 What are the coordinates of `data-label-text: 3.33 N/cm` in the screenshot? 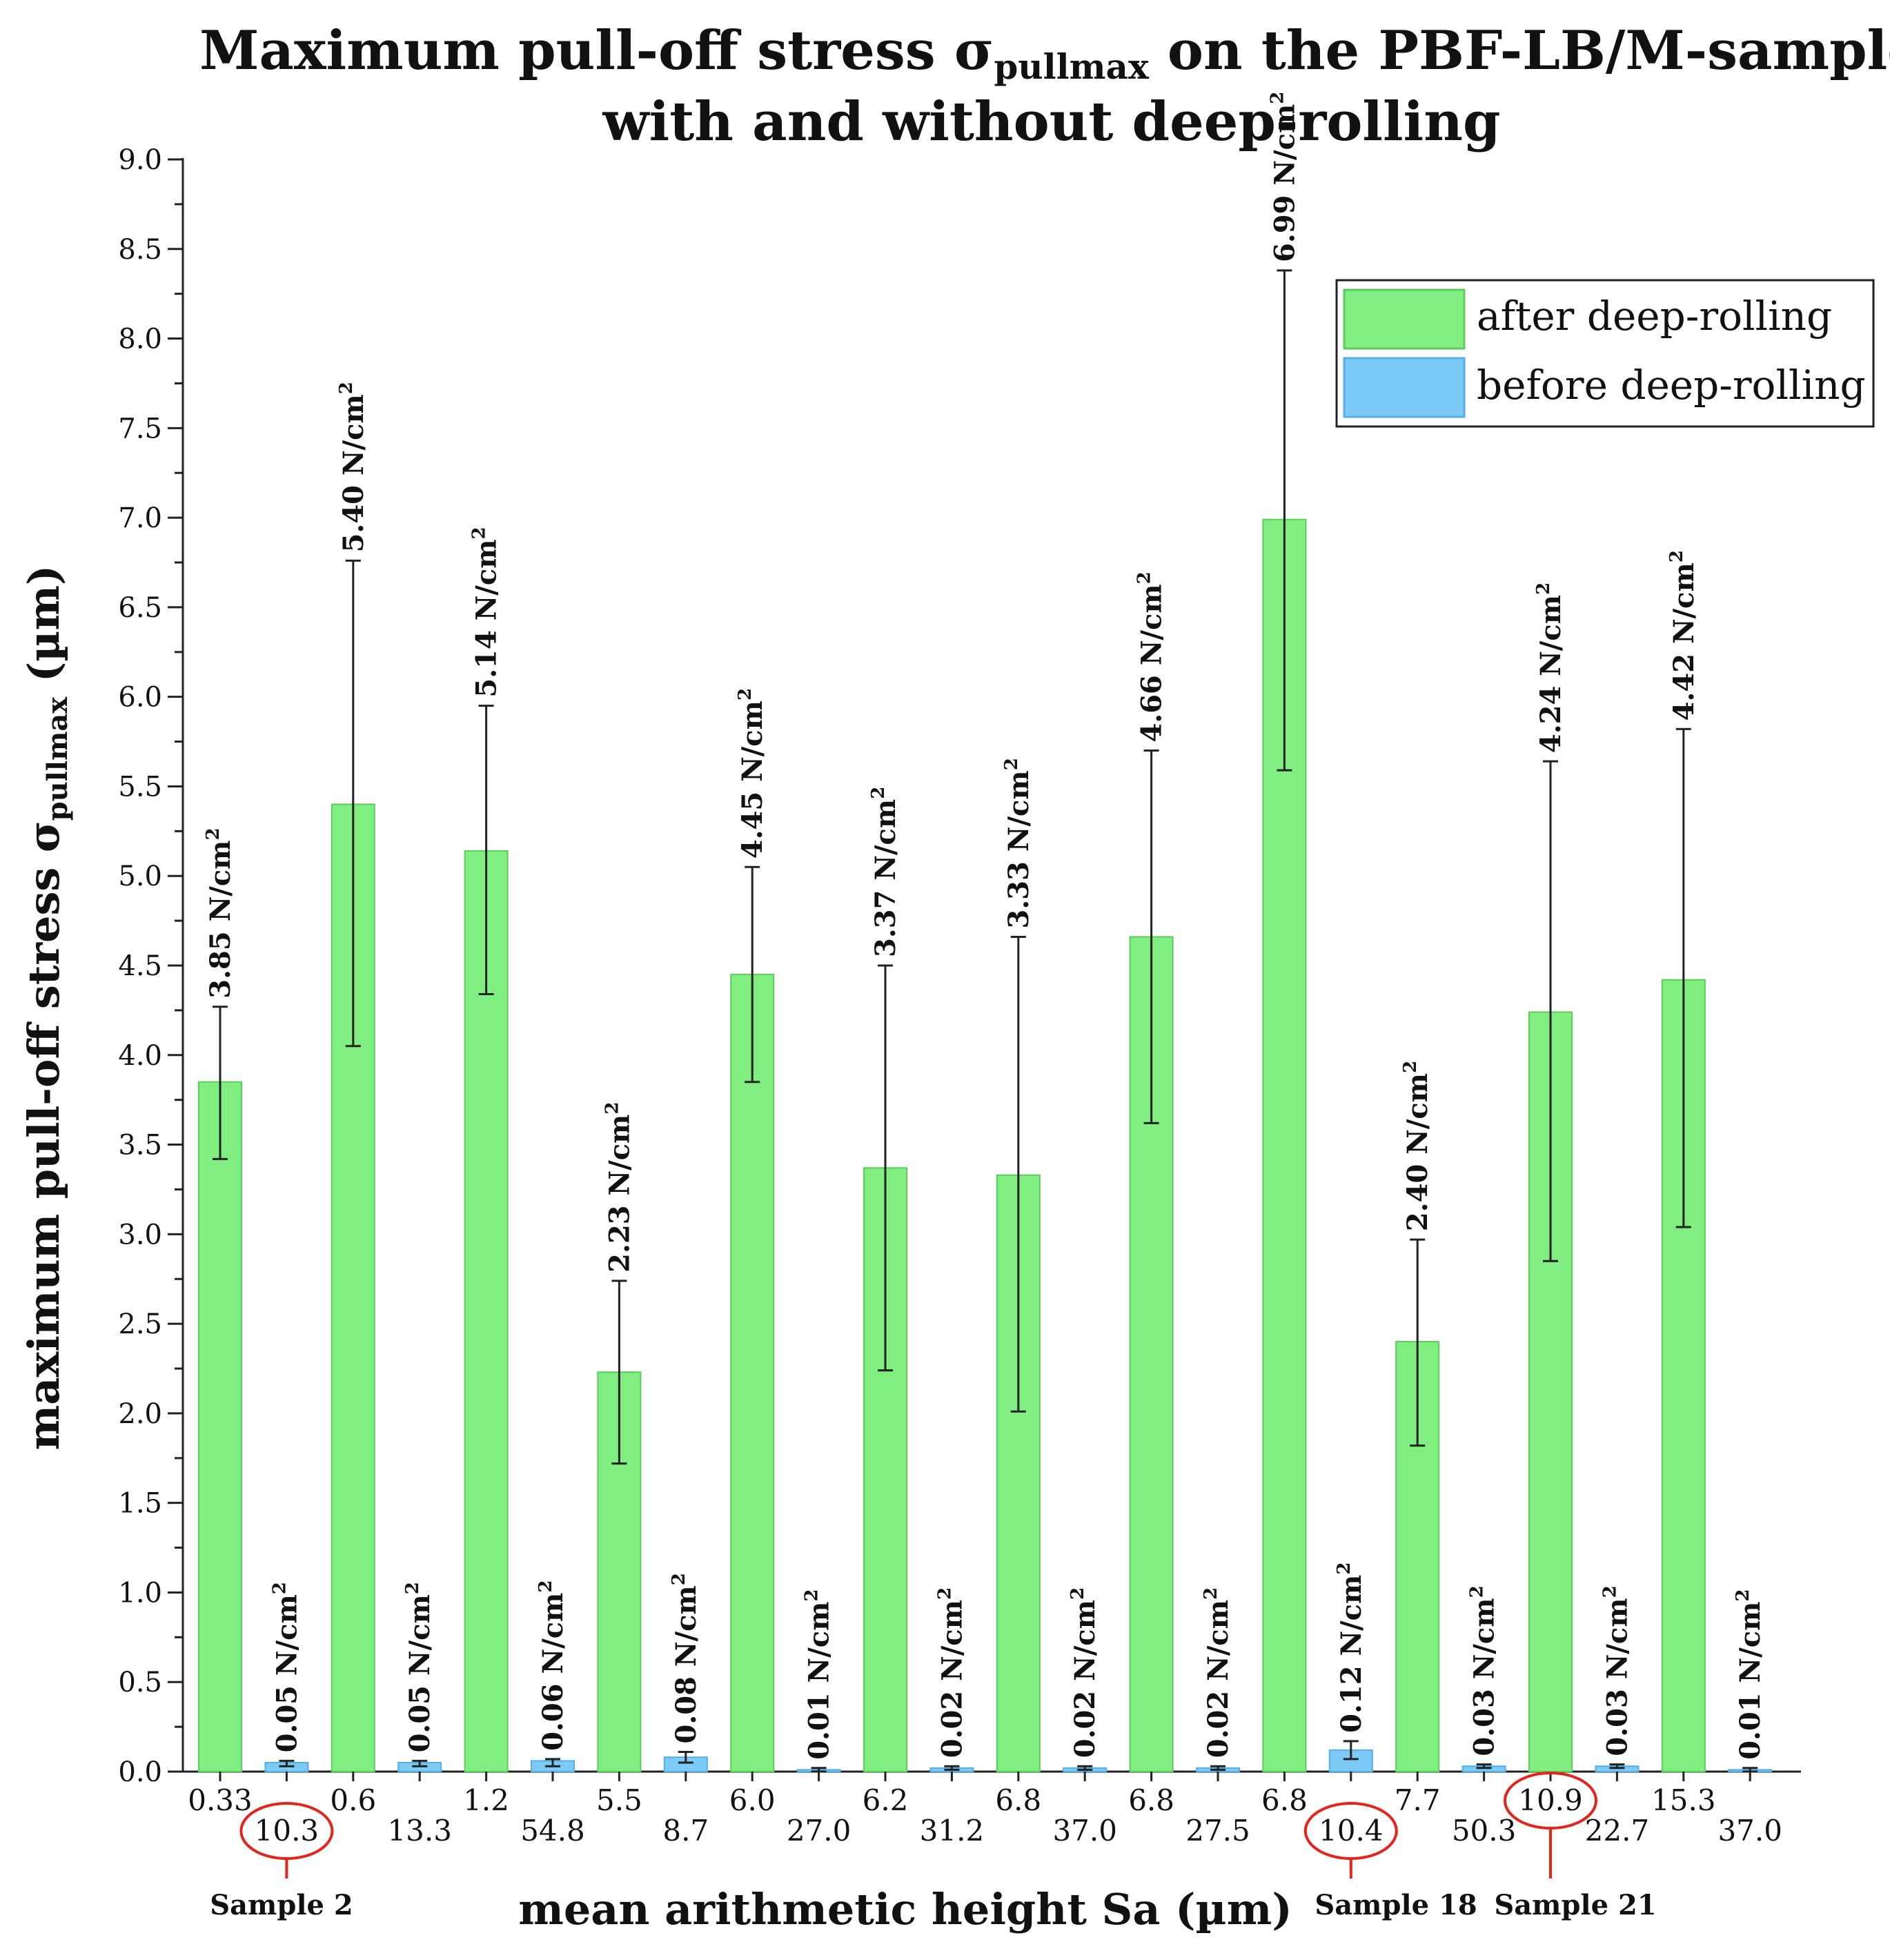 It's located at (1019, 849).